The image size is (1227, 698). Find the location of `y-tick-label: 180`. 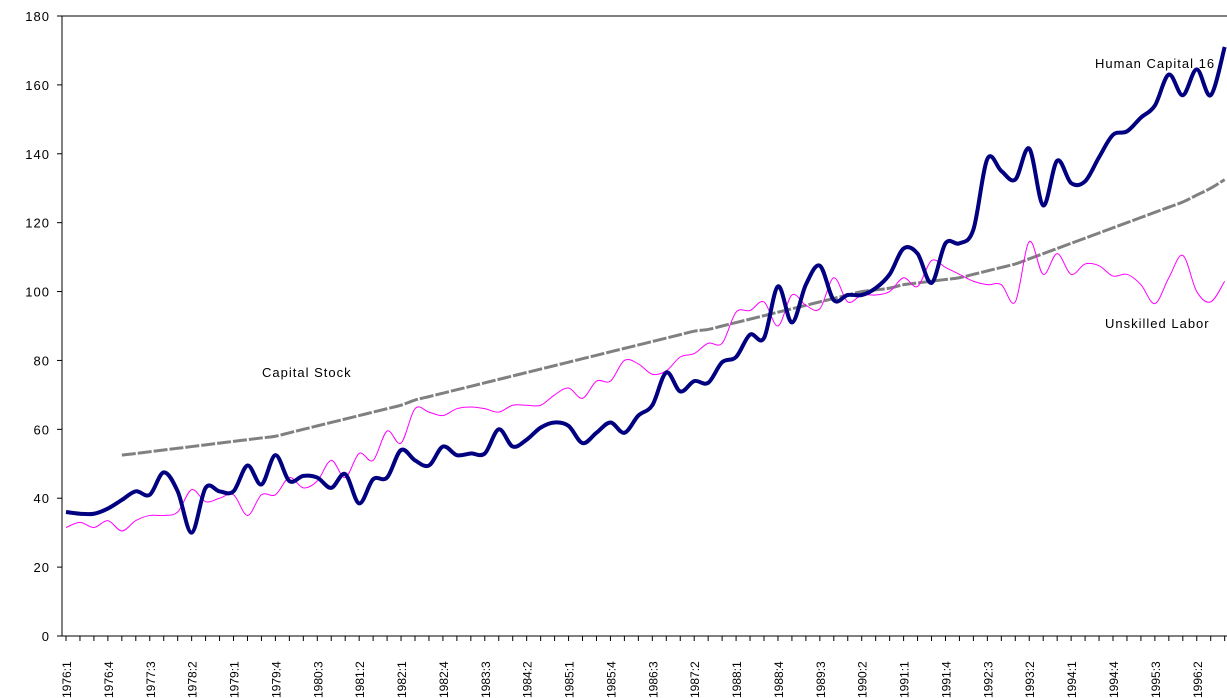

y-tick-label: 180 is located at coordinates (37, 16).